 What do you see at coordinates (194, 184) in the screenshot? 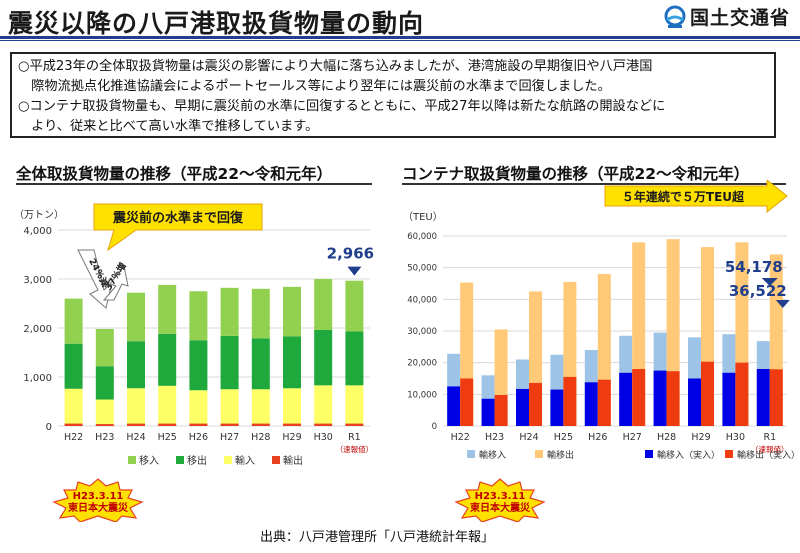
I see `chart1-title-underline` at bounding box center [194, 184].